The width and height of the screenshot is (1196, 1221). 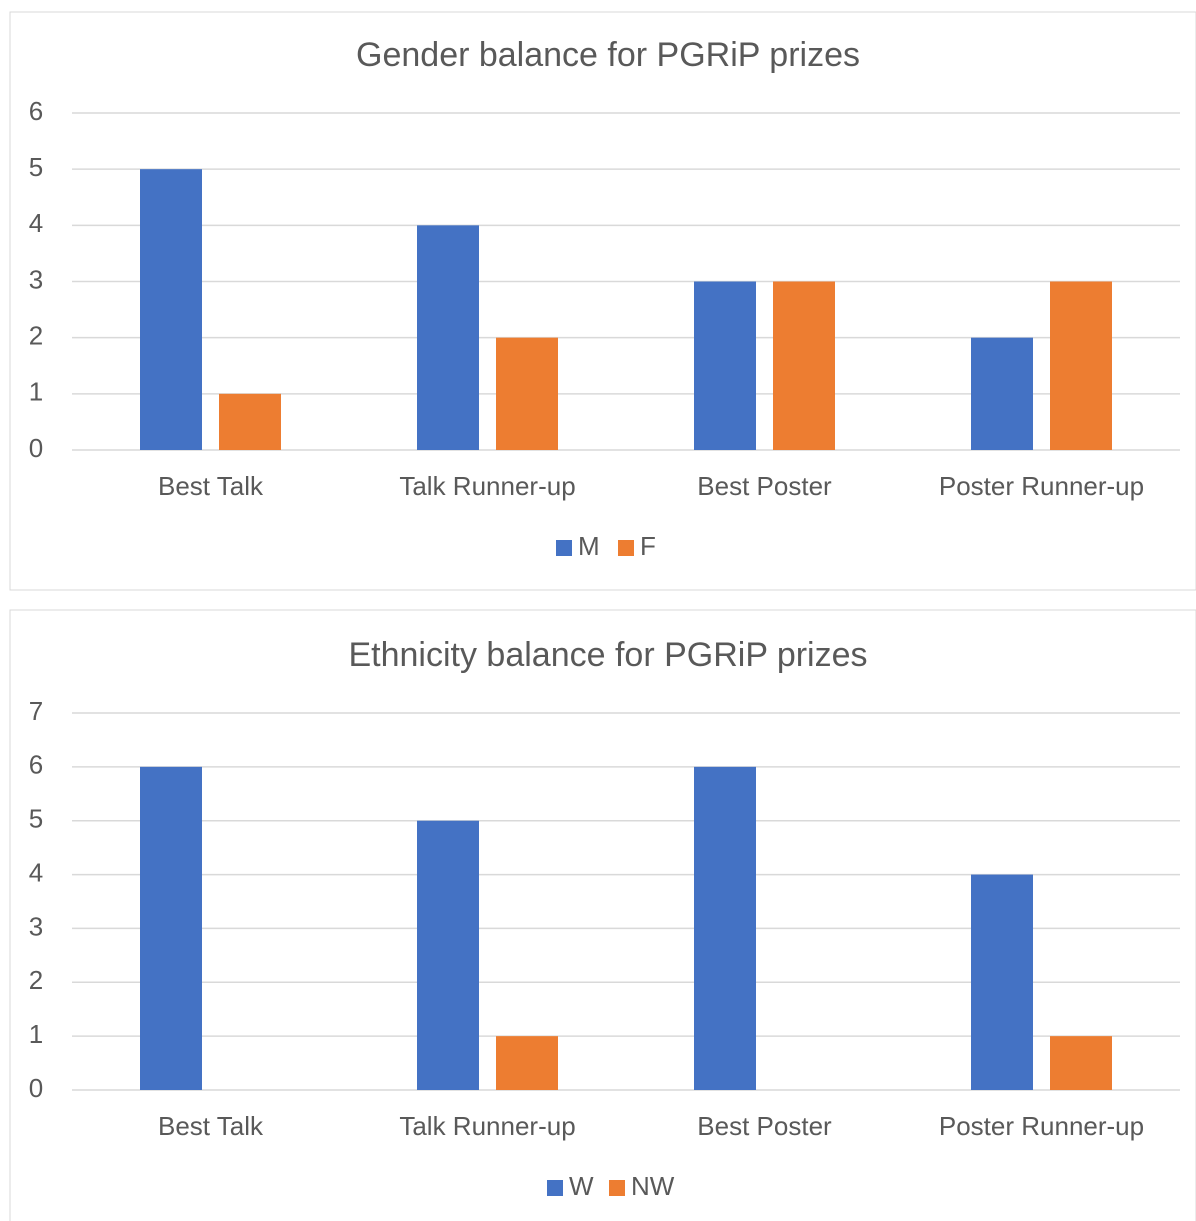 I want to click on legend-label: M, so click(x=589, y=546).